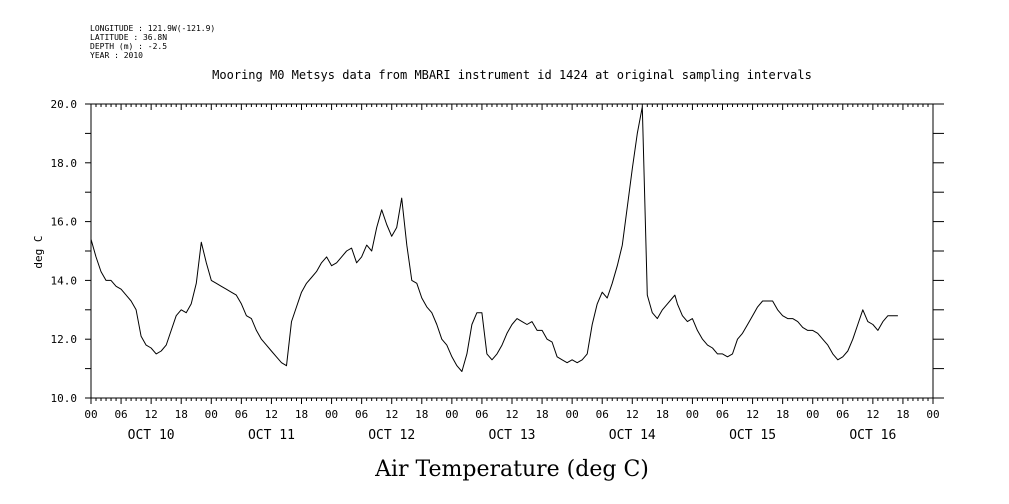 Image resolution: width=1009 pixels, height=504 pixels. I want to click on latitude-text: LATITUDE : 36.8N, so click(128, 37).